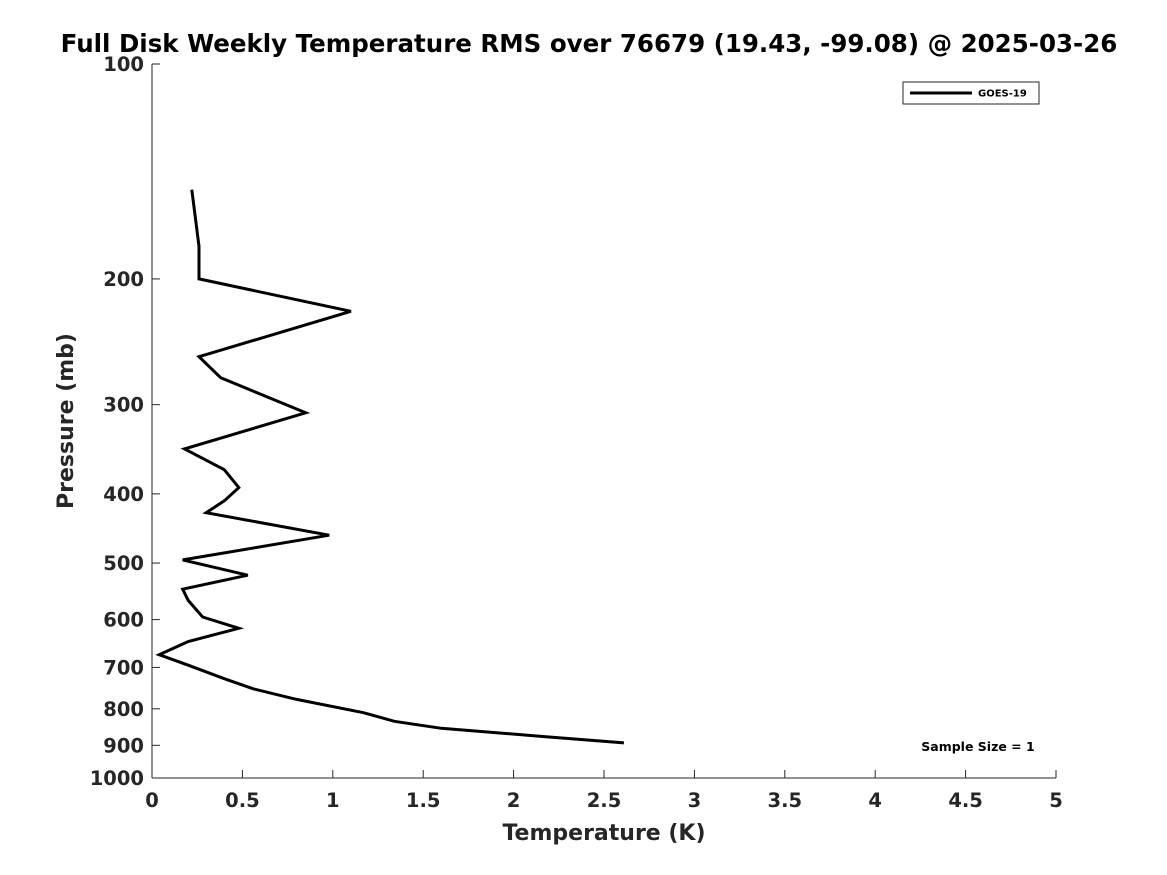  Describe the element at coordinates (123, 563) in the screenshot. I see `y-tick-label: 500` at that location.